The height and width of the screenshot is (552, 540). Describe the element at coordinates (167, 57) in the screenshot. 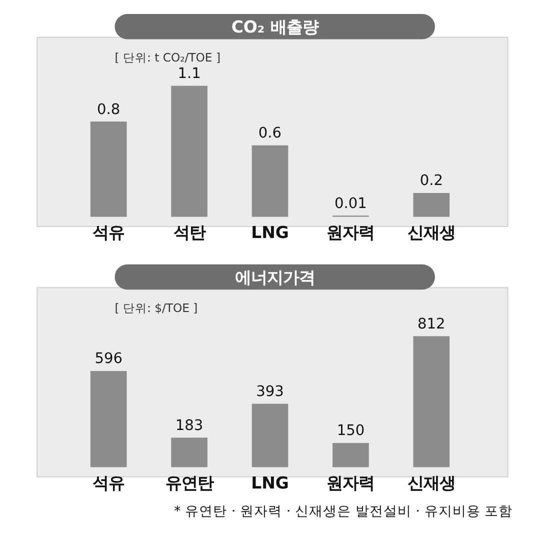

I see `chart-subtitle: [ 단위: t CO₂/TOE ]` at that location.